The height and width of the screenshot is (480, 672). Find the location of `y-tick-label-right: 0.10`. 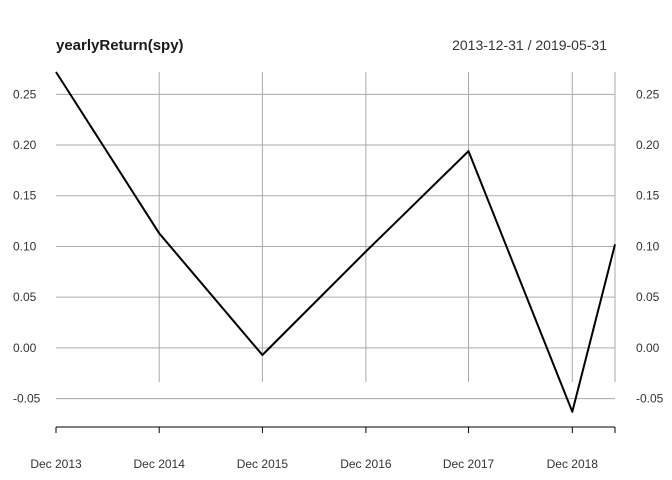

y-tick-label-right: 0.10 is located at coordinates (648, 246).